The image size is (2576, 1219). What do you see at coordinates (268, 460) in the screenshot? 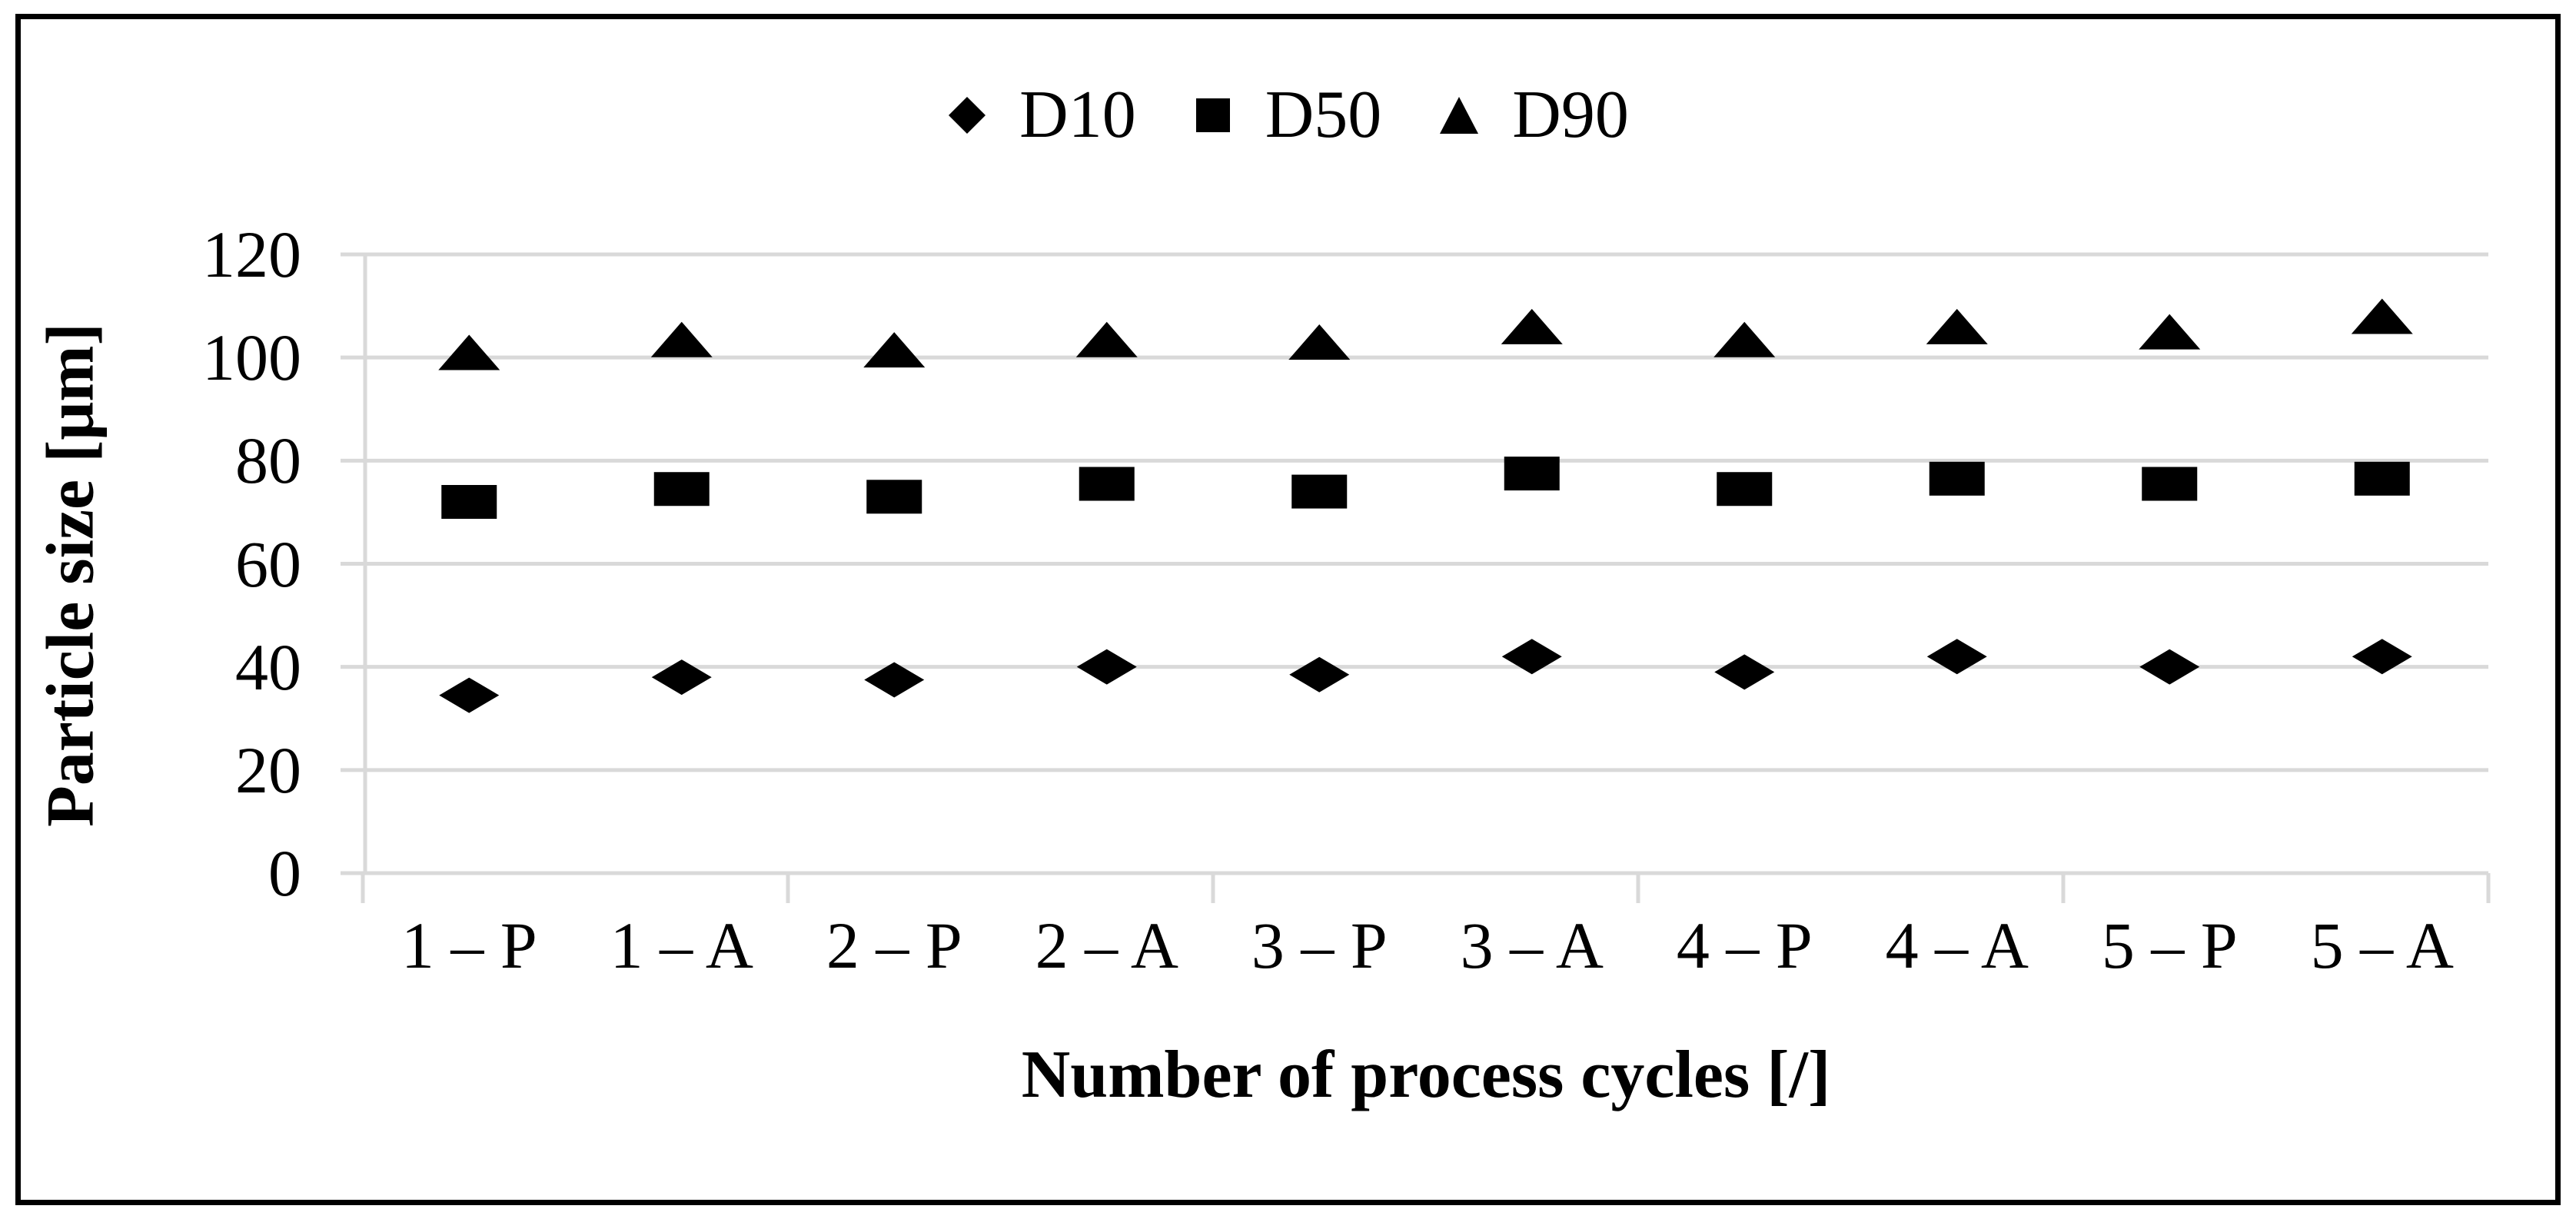
I see `y-tick-label: 80` at bounding box center [268, 460].